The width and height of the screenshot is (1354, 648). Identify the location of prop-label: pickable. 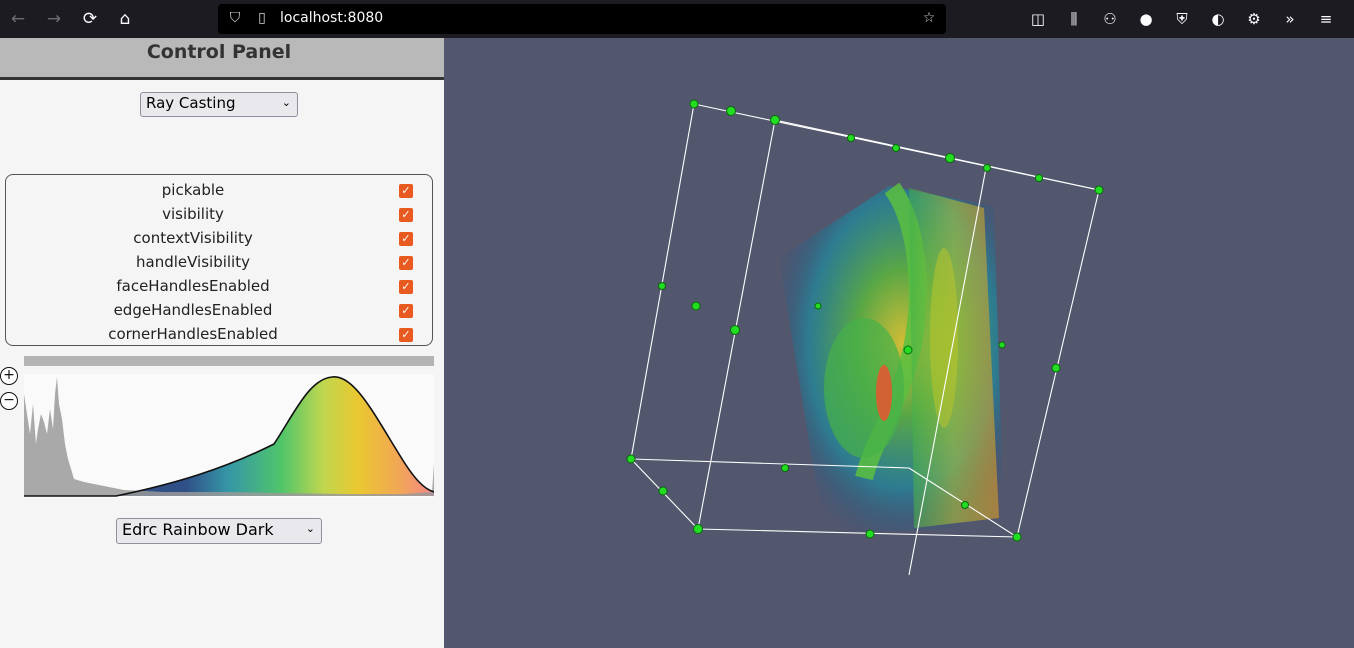
(193, 190).